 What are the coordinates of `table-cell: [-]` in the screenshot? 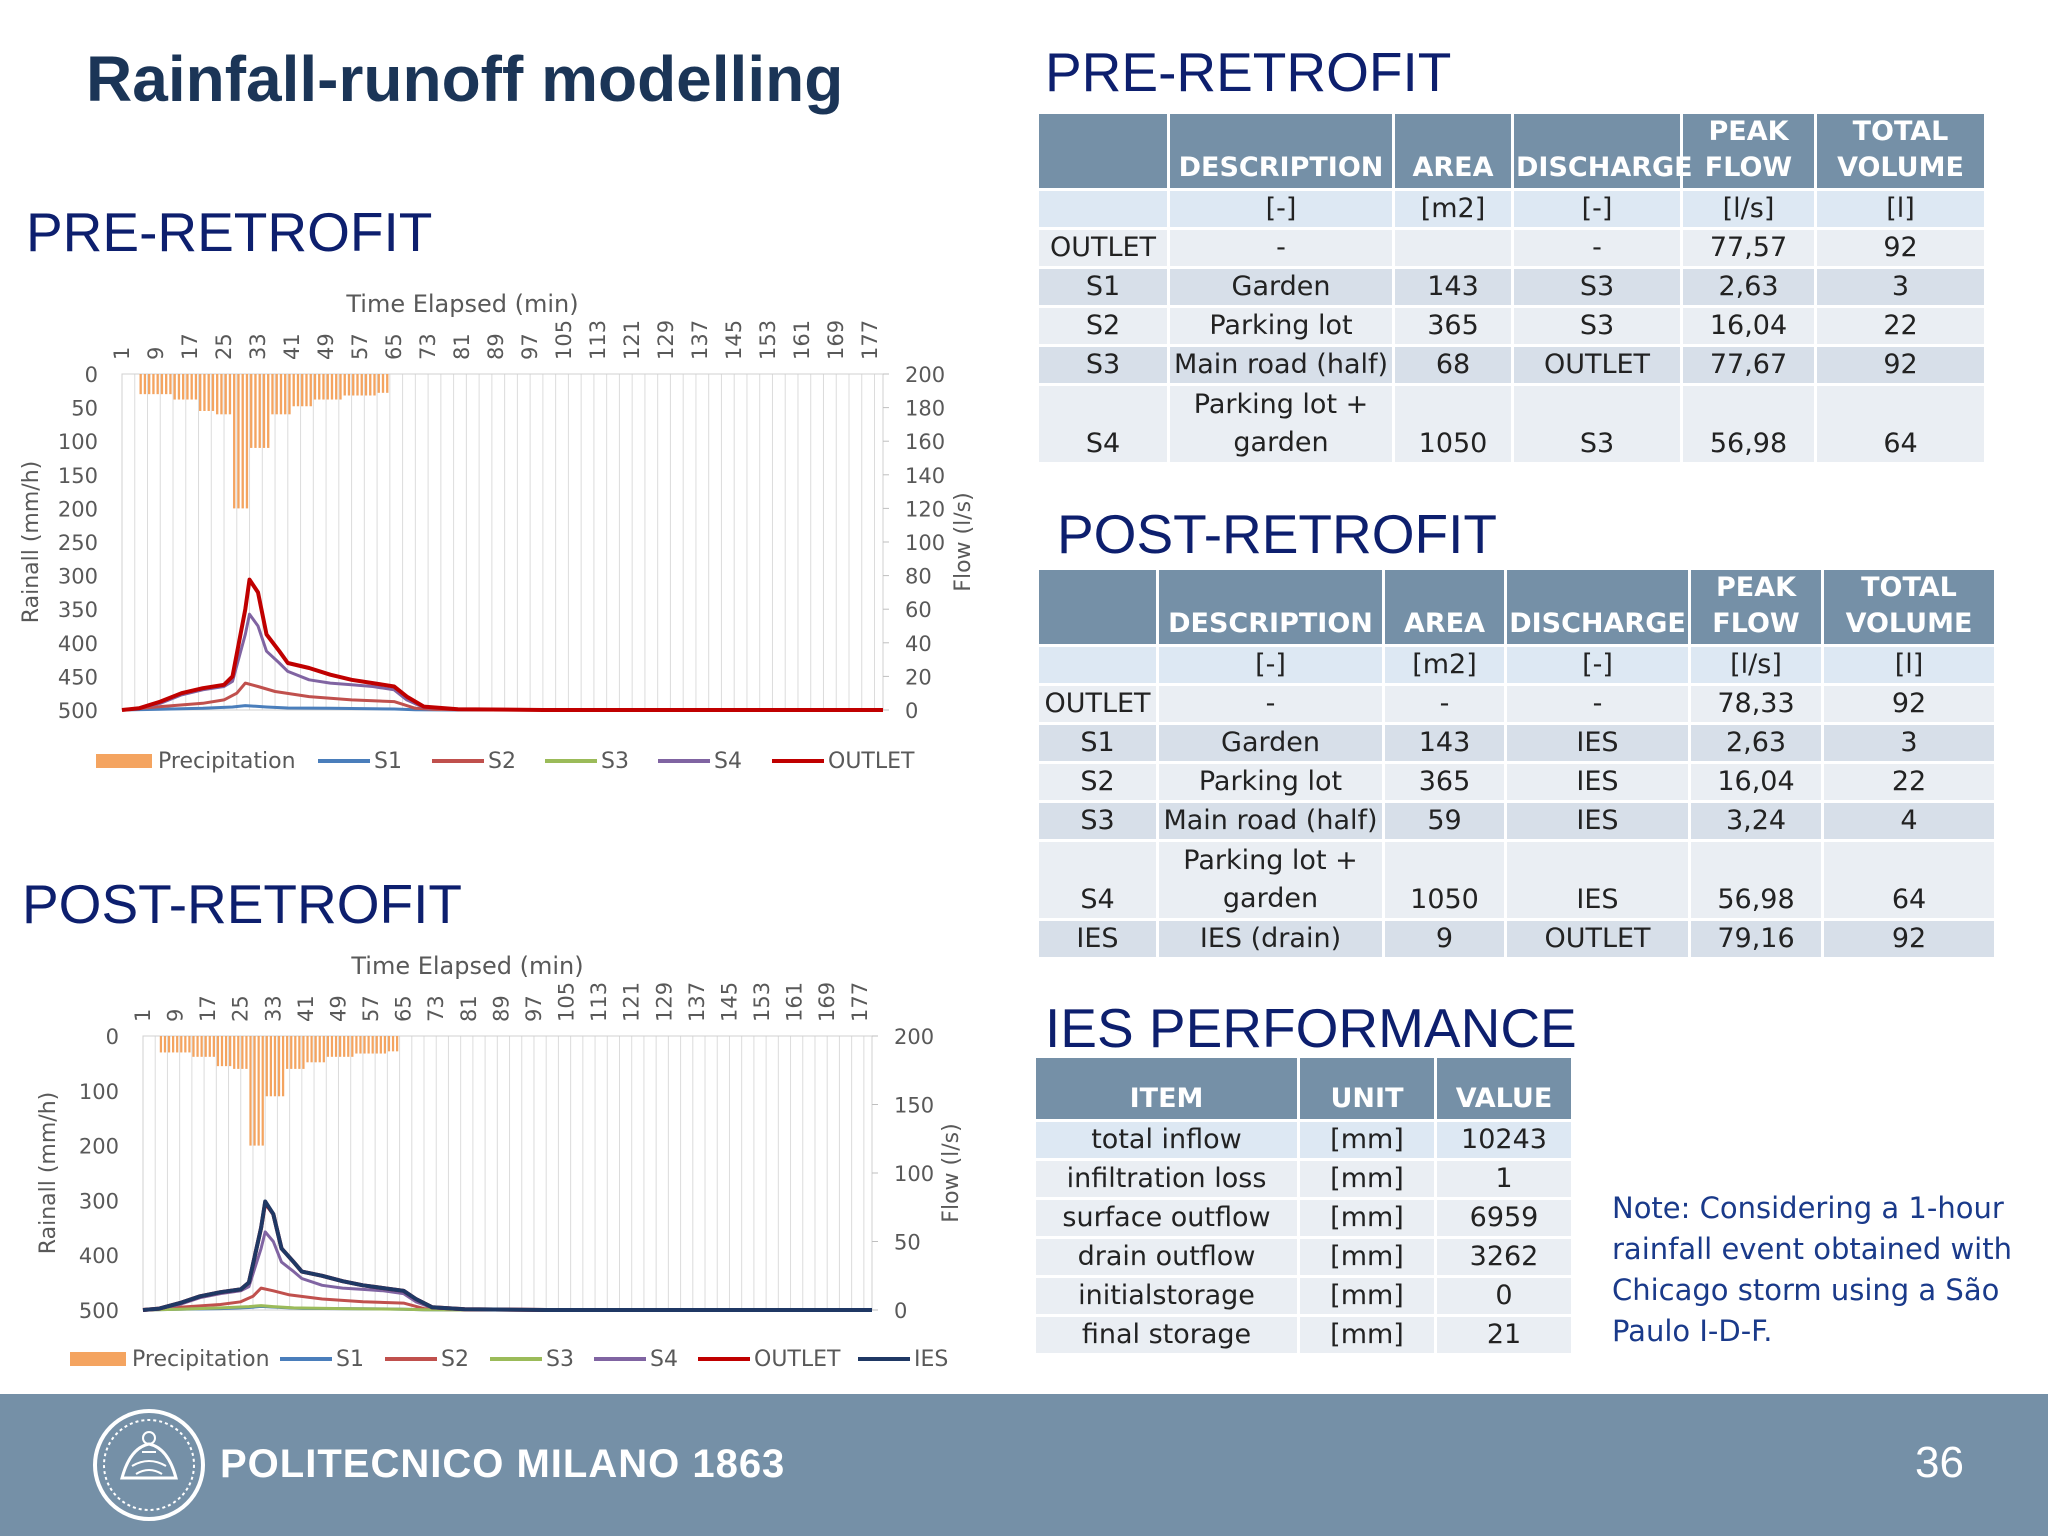 It's located at (1597, 665).